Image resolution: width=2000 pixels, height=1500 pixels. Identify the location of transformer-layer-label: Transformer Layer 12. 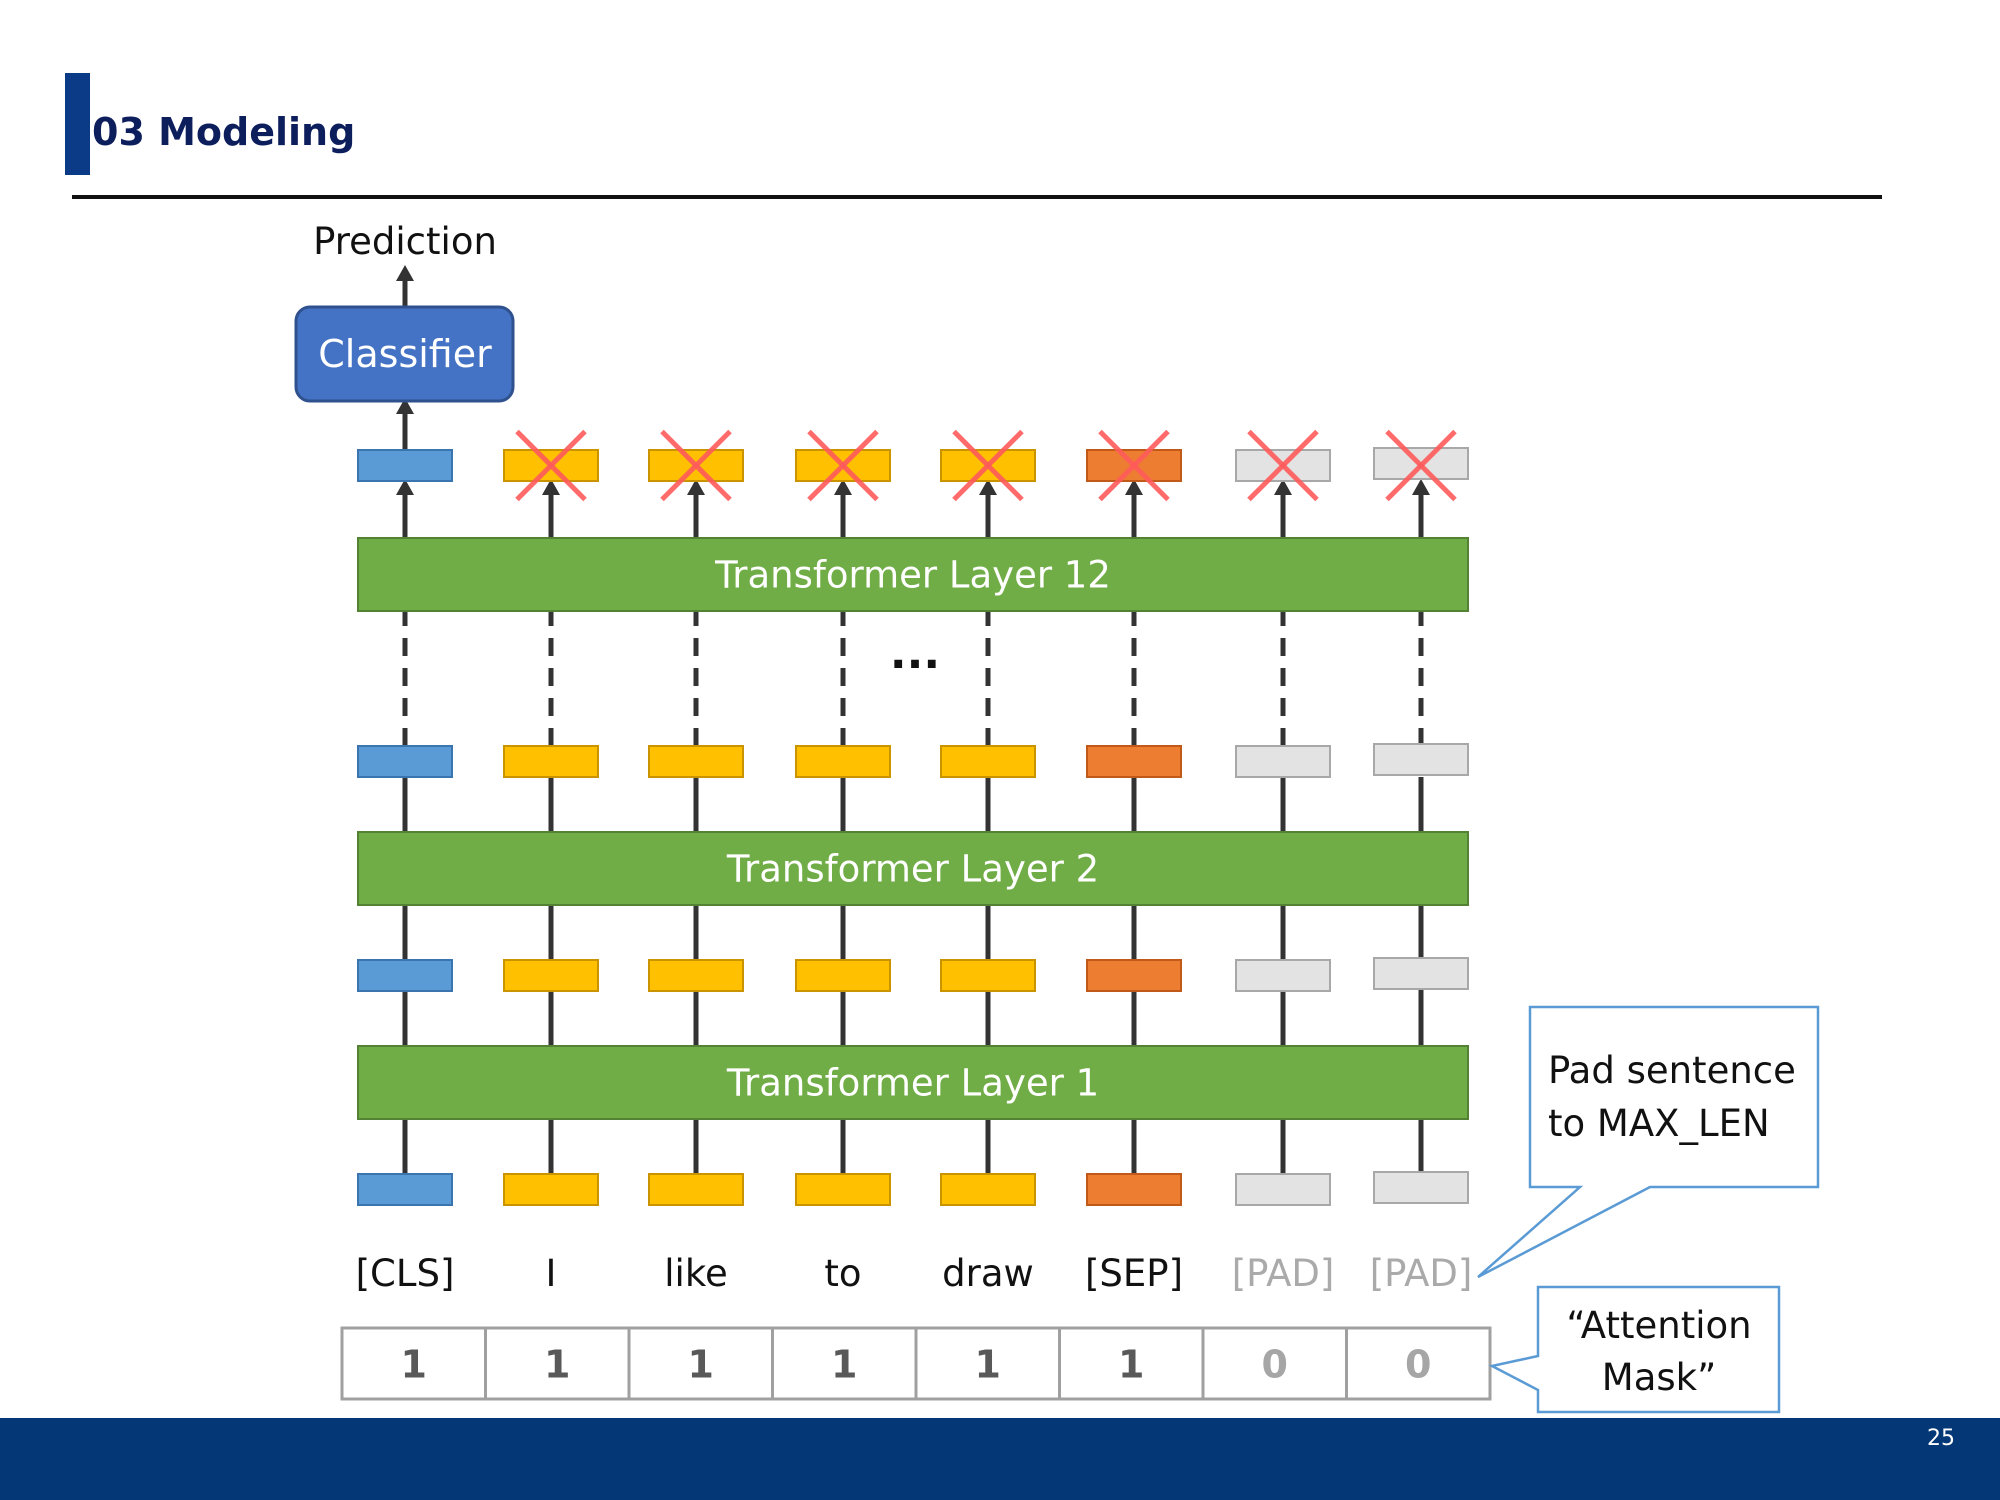
(912, 575).